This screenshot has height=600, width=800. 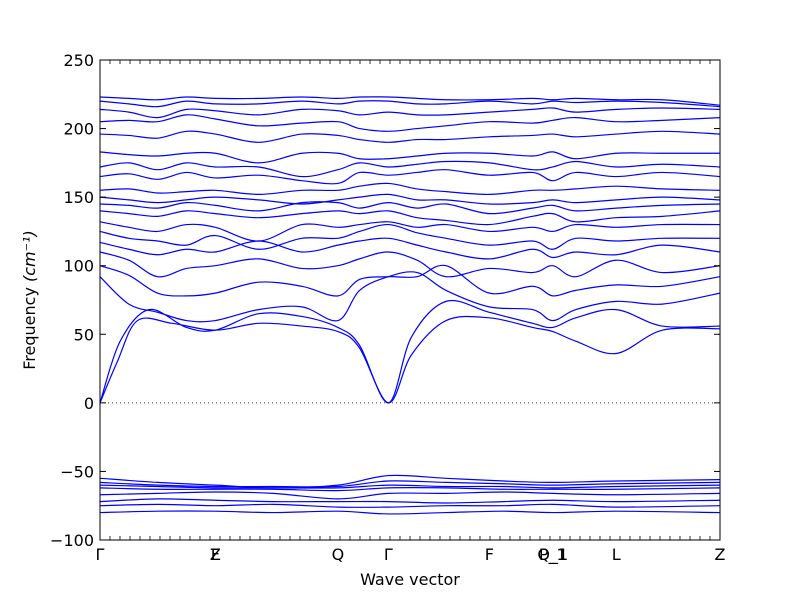 I want to click on y-axis-title: Frequency (cm⁻¹), so click(x=29, y=299).